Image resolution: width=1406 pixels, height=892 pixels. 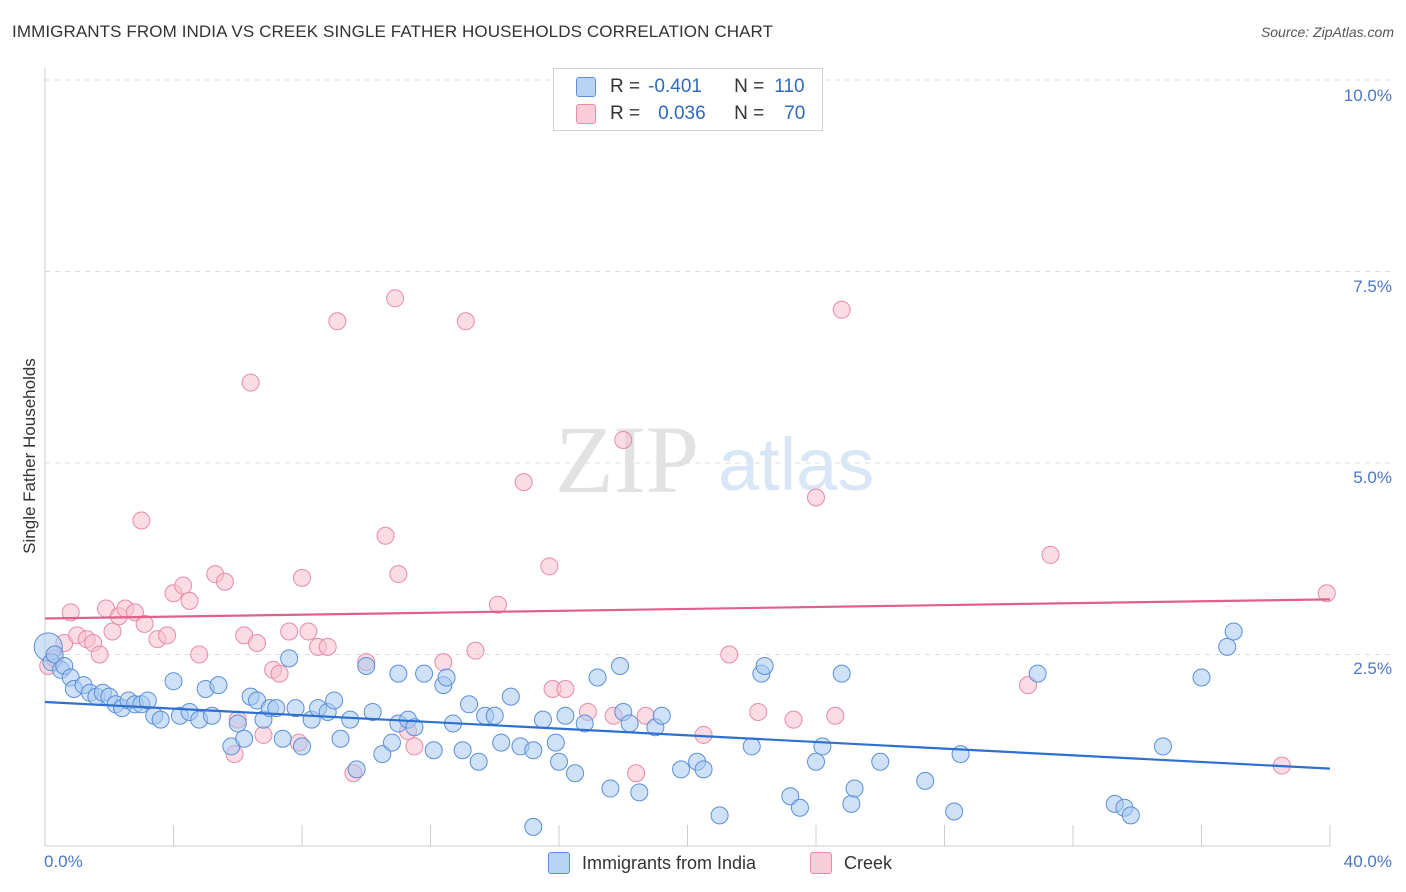 What do you see at coordinates (29, 456) in the screenshot?
I see `y-axis-label: Single Father Households` at bounding box center [29, 456].